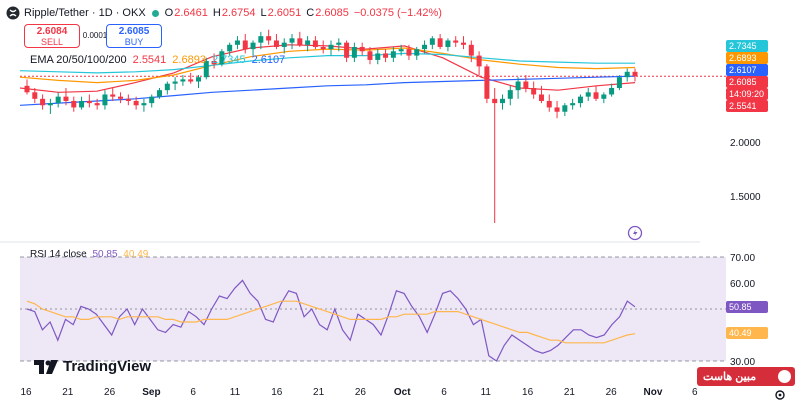 The width and height of the screenshot is (800, 400). I want to click on buy-button: 2.6085 BUY, so click(134, 36).